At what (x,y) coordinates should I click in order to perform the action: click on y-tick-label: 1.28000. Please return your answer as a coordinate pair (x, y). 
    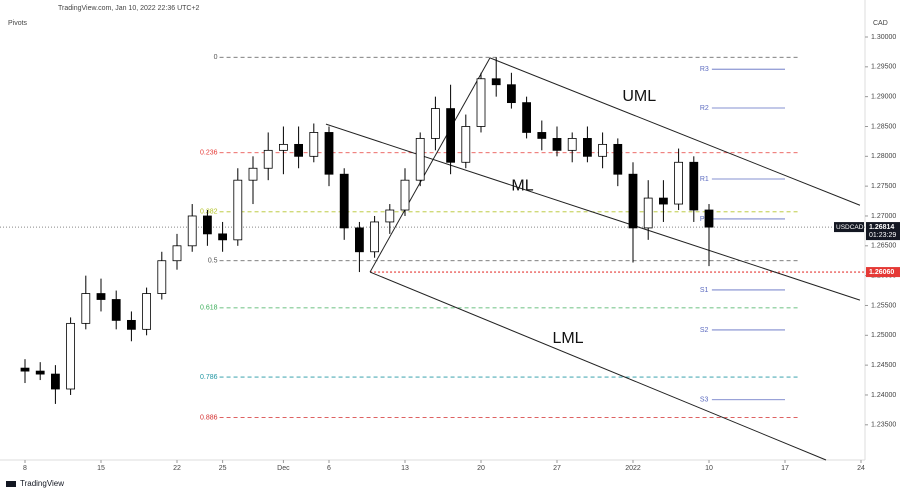
    Looking at the image, I should click on (883, 156).